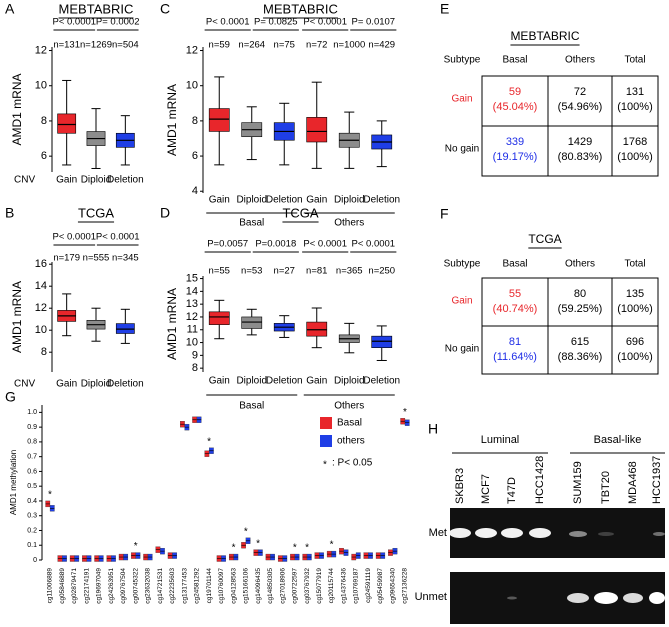  I want to click on table-header: Others, so click(580, 60).